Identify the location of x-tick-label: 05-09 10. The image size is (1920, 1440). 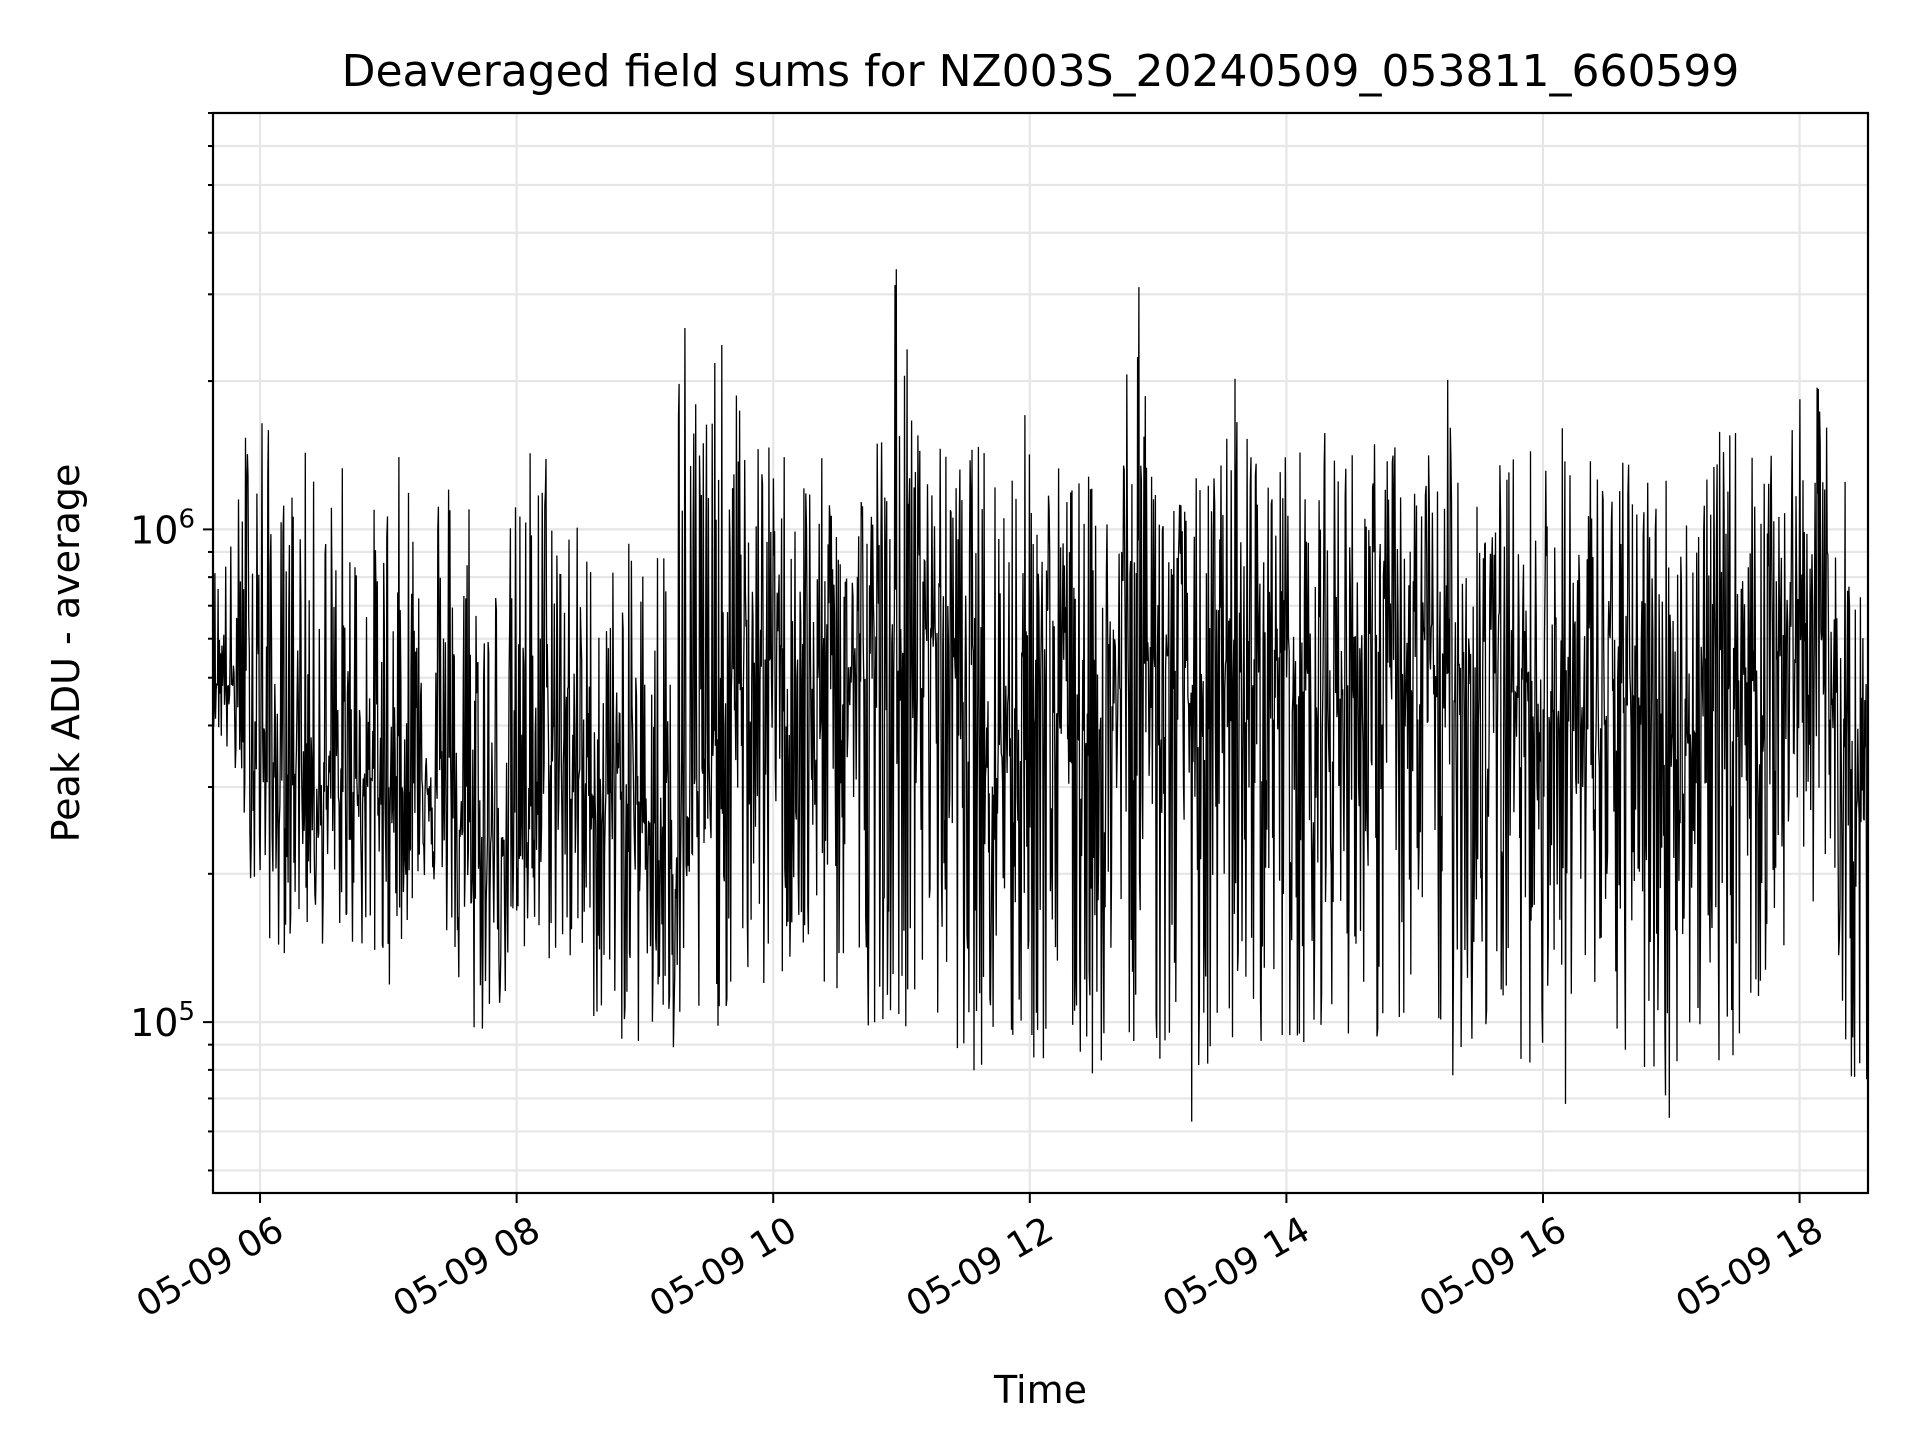
(723, 1267).